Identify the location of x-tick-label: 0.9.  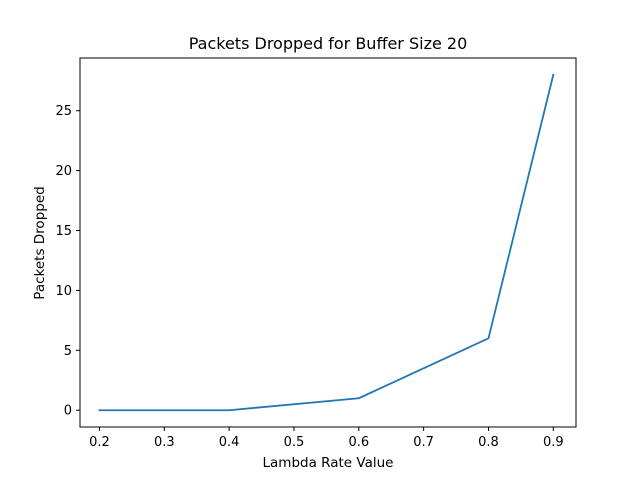
(553, 442).